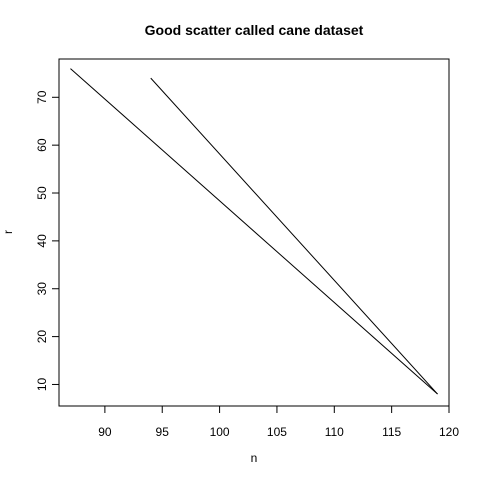 The width and height of the screenshot is (480, 480). Describe the element at coordinates (449, 432) in the screenshot. I see `x-tick-label: 120` at that location.